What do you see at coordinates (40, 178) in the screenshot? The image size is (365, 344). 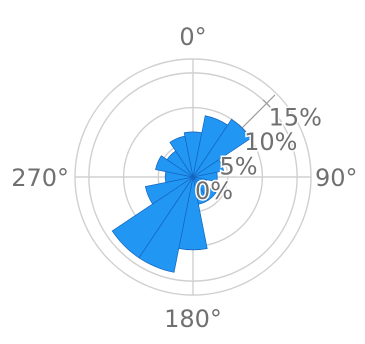 I see `angular-tick-label-3: 270°` at bounding box center [40, 178].